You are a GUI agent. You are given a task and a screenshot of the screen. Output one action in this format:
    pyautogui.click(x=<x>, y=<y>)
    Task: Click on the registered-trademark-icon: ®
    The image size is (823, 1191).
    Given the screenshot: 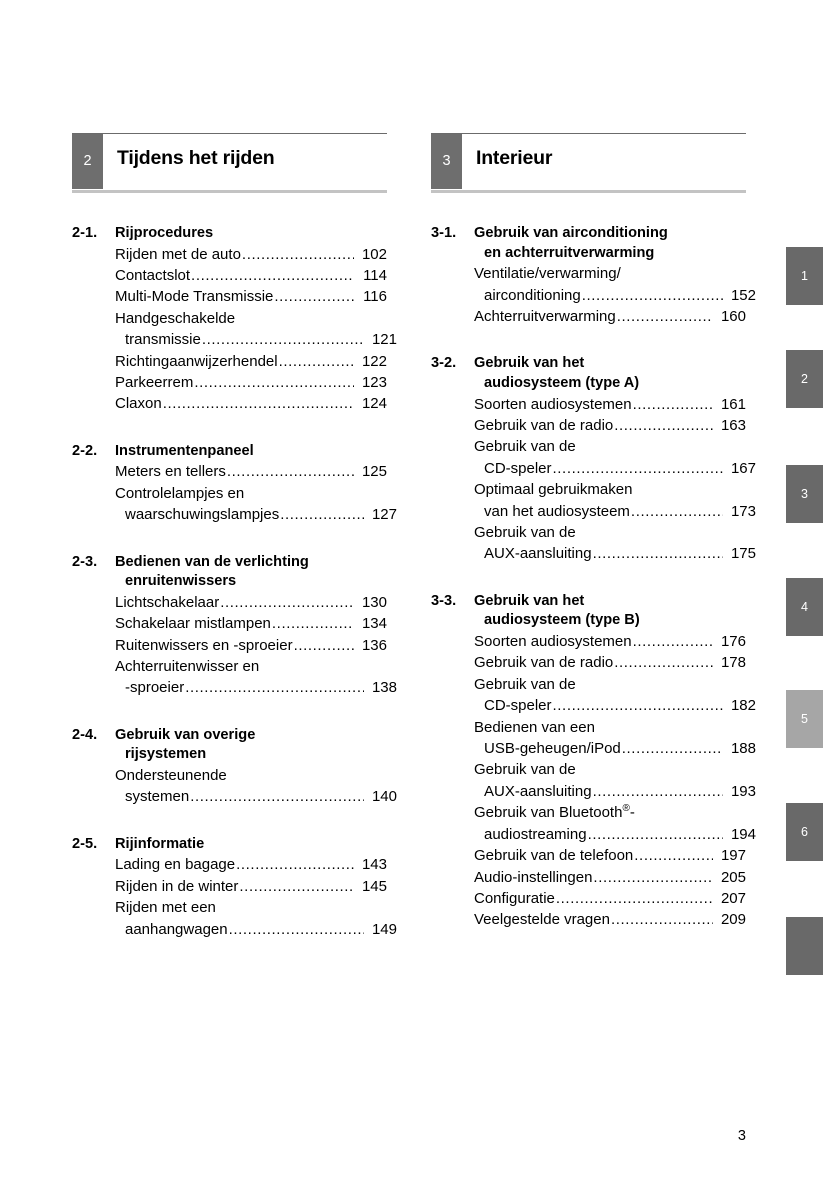 What is the action you would take?
    pyautogui.click(x=626, y=809)
    